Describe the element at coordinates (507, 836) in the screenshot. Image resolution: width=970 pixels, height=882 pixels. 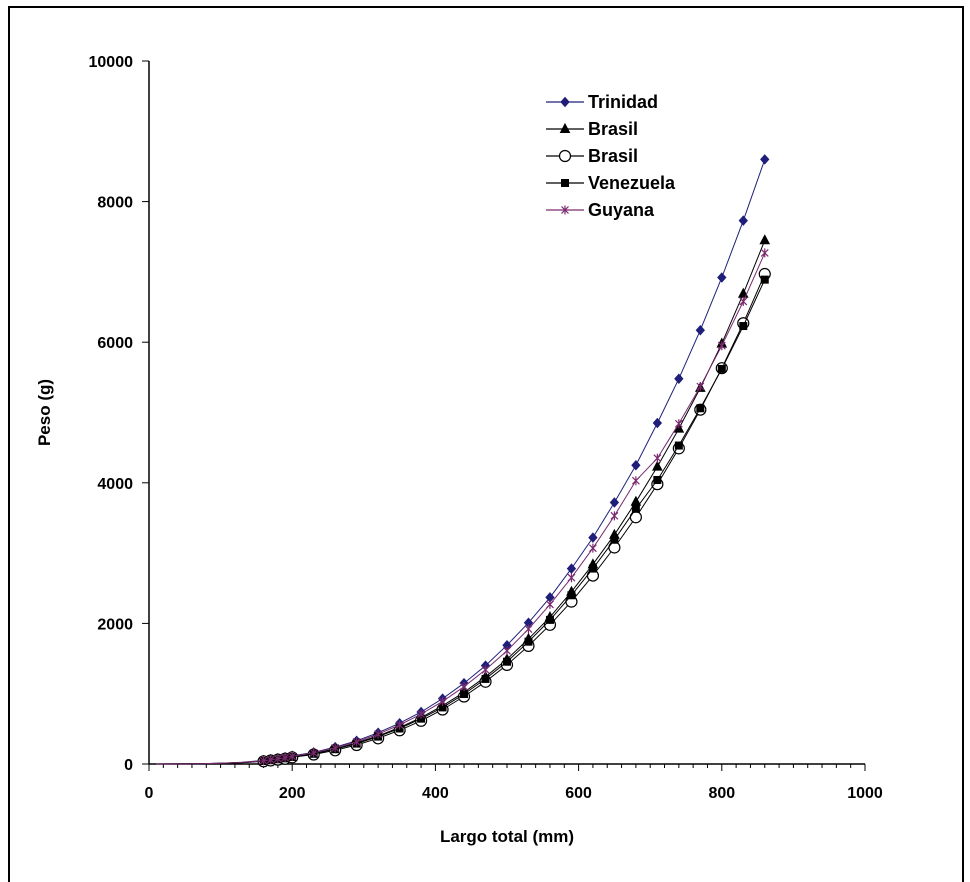
I see `x-axis-title: Largo total (mm)` at that location.